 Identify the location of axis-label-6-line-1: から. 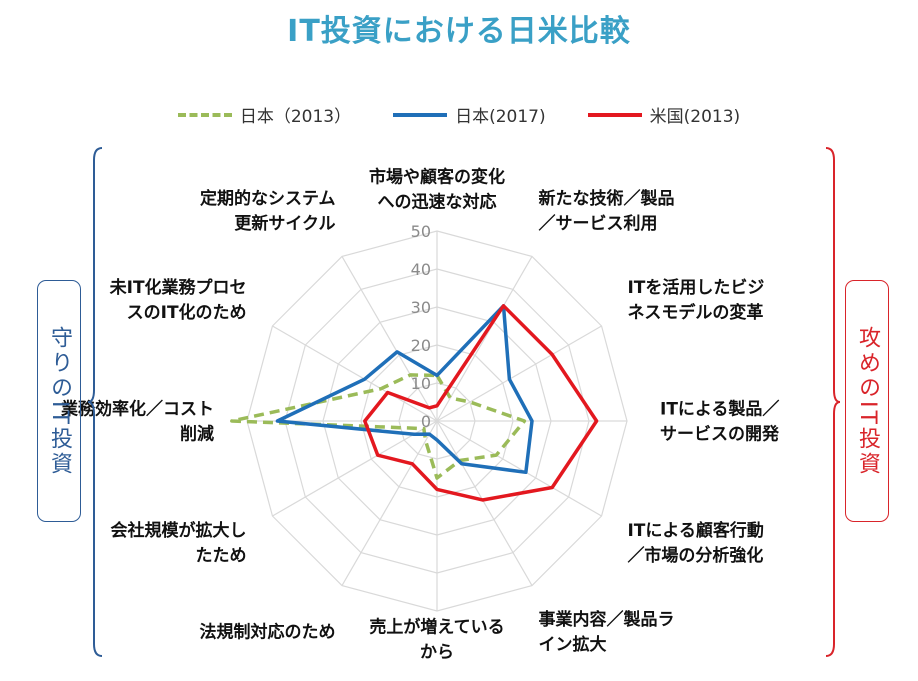
(437, 653).